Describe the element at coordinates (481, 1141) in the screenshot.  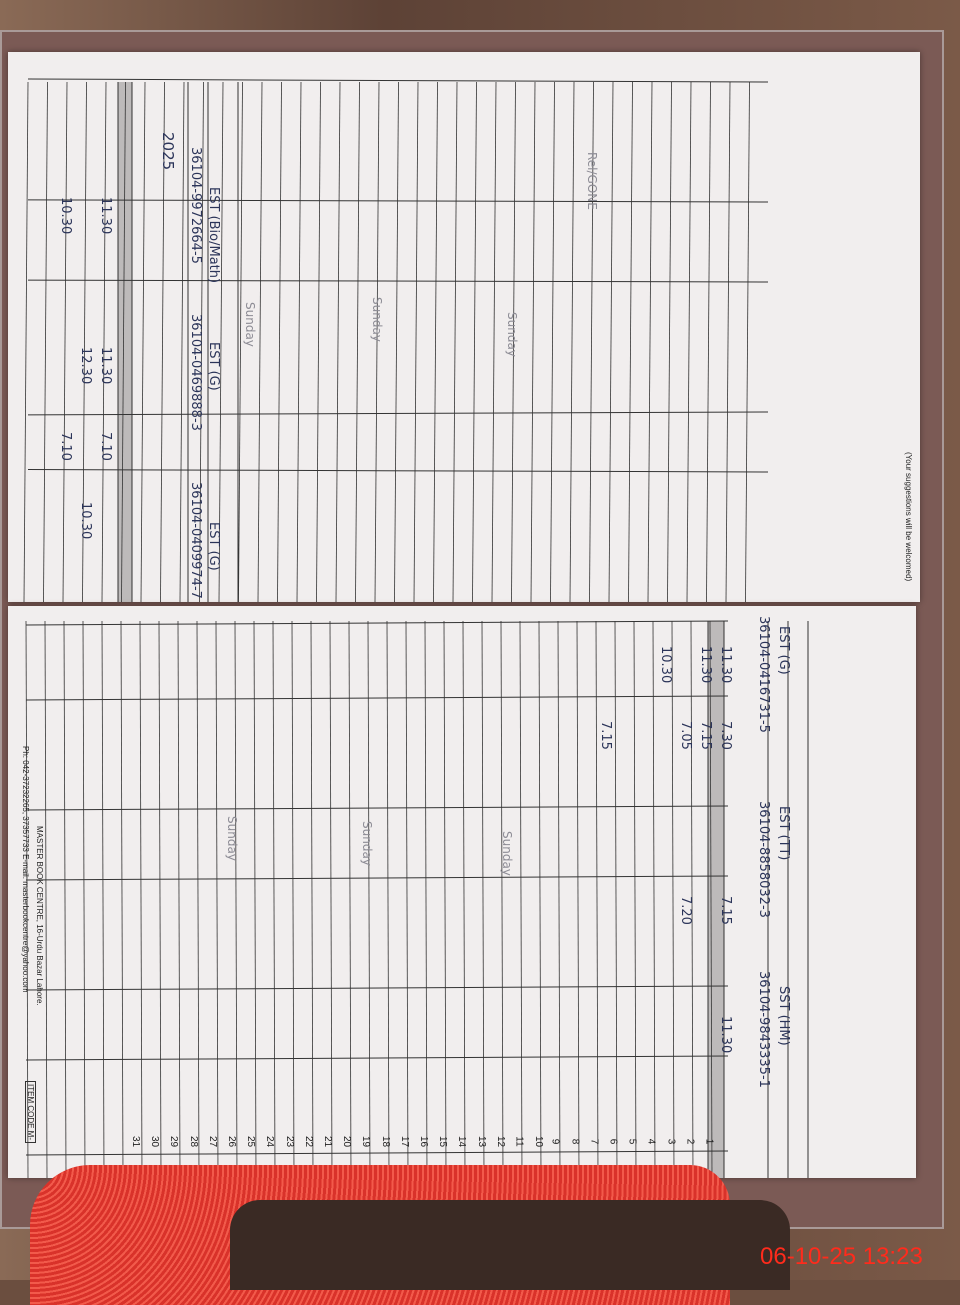
I see `day-number: 13` at that location.